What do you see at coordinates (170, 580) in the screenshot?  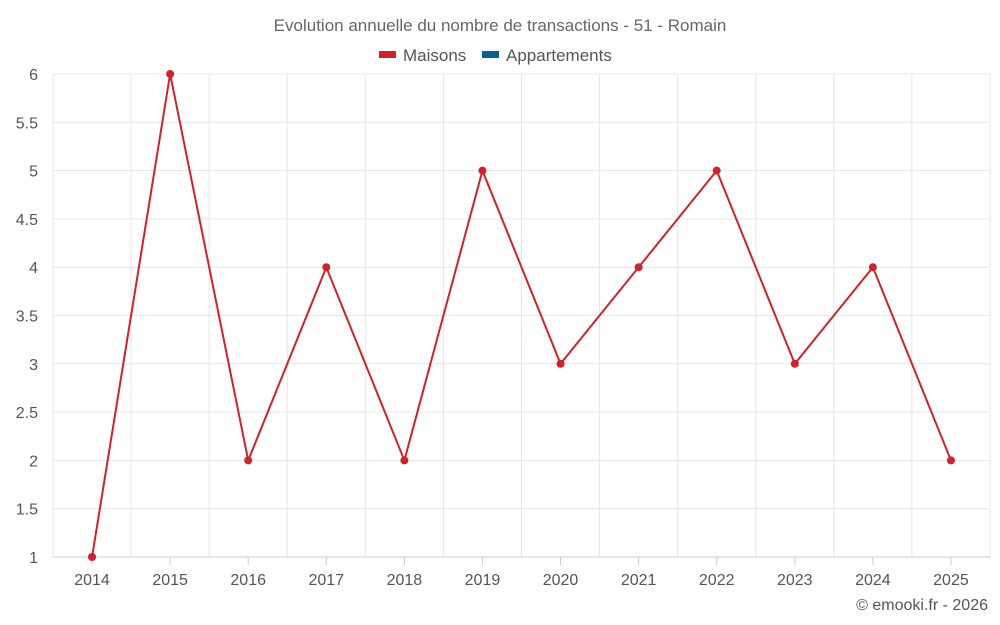 I see `x-tick-label: 2015` at bounding box center [170, 580].